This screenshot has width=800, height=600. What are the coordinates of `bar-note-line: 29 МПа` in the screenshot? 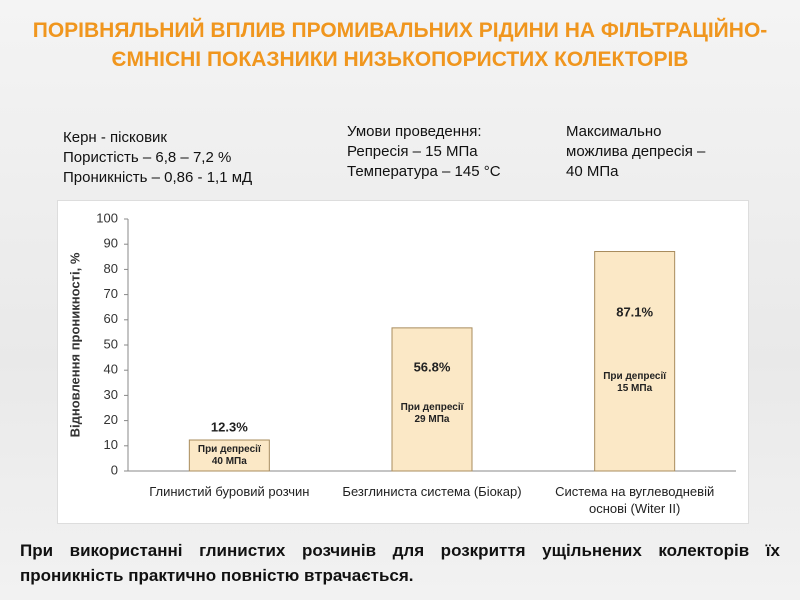 It's located at (432, 419).